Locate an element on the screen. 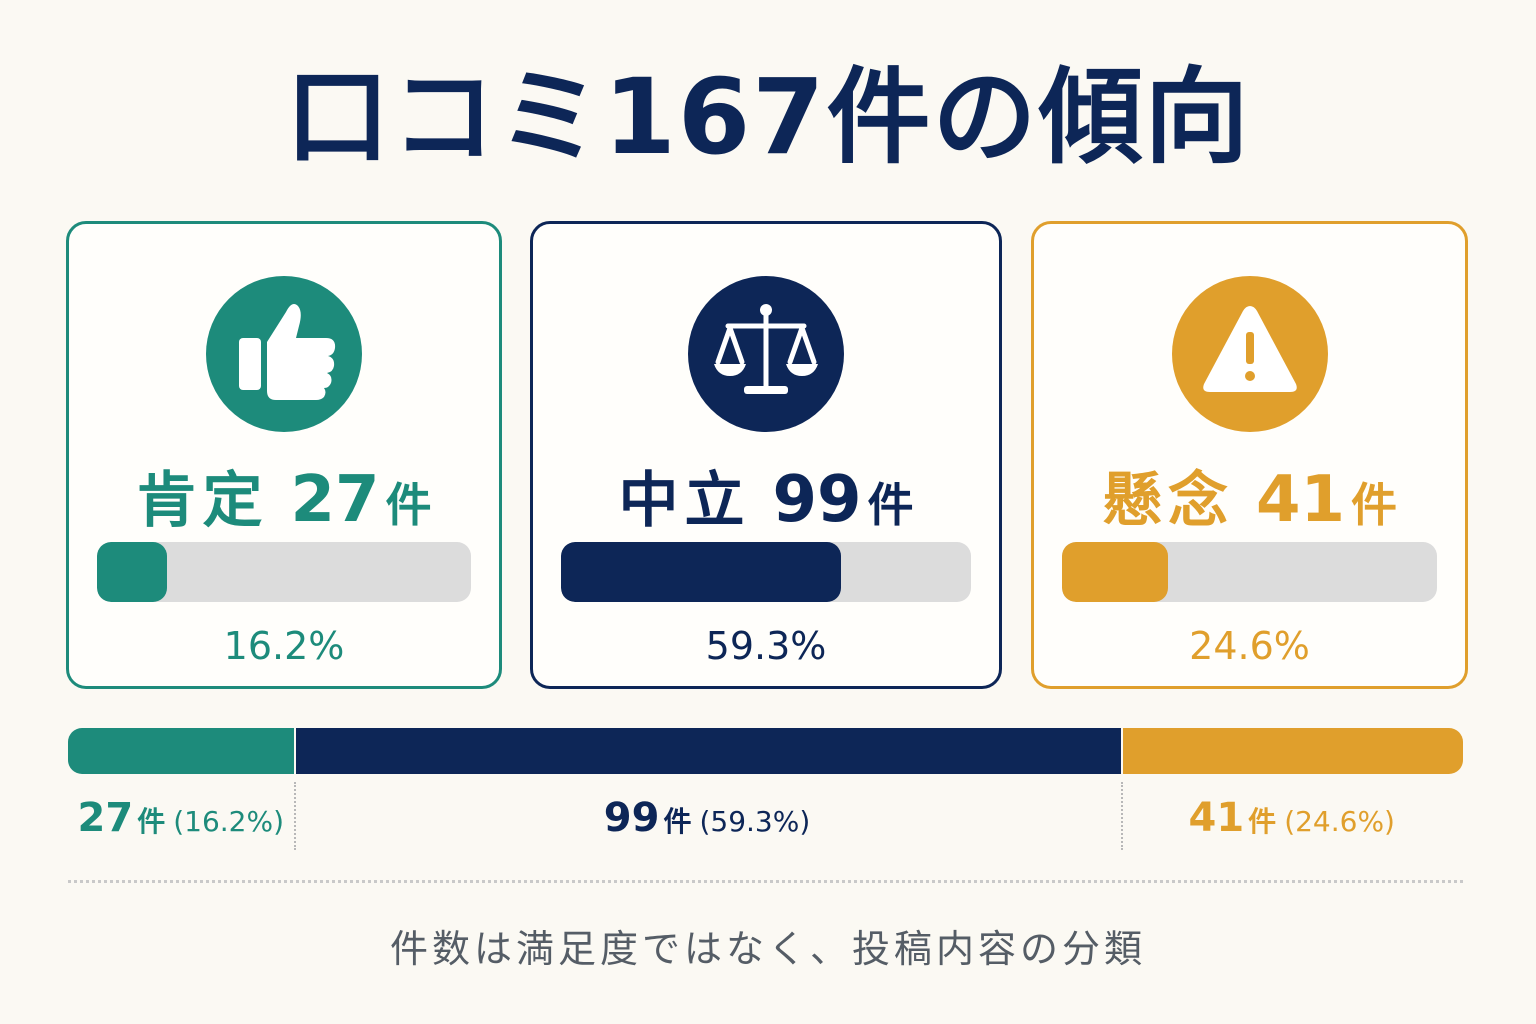 The width and height of the screenshot is (1536, 1024). concern-card: 懸念 41 件 24.6% is located at coordinates (1249, 455).